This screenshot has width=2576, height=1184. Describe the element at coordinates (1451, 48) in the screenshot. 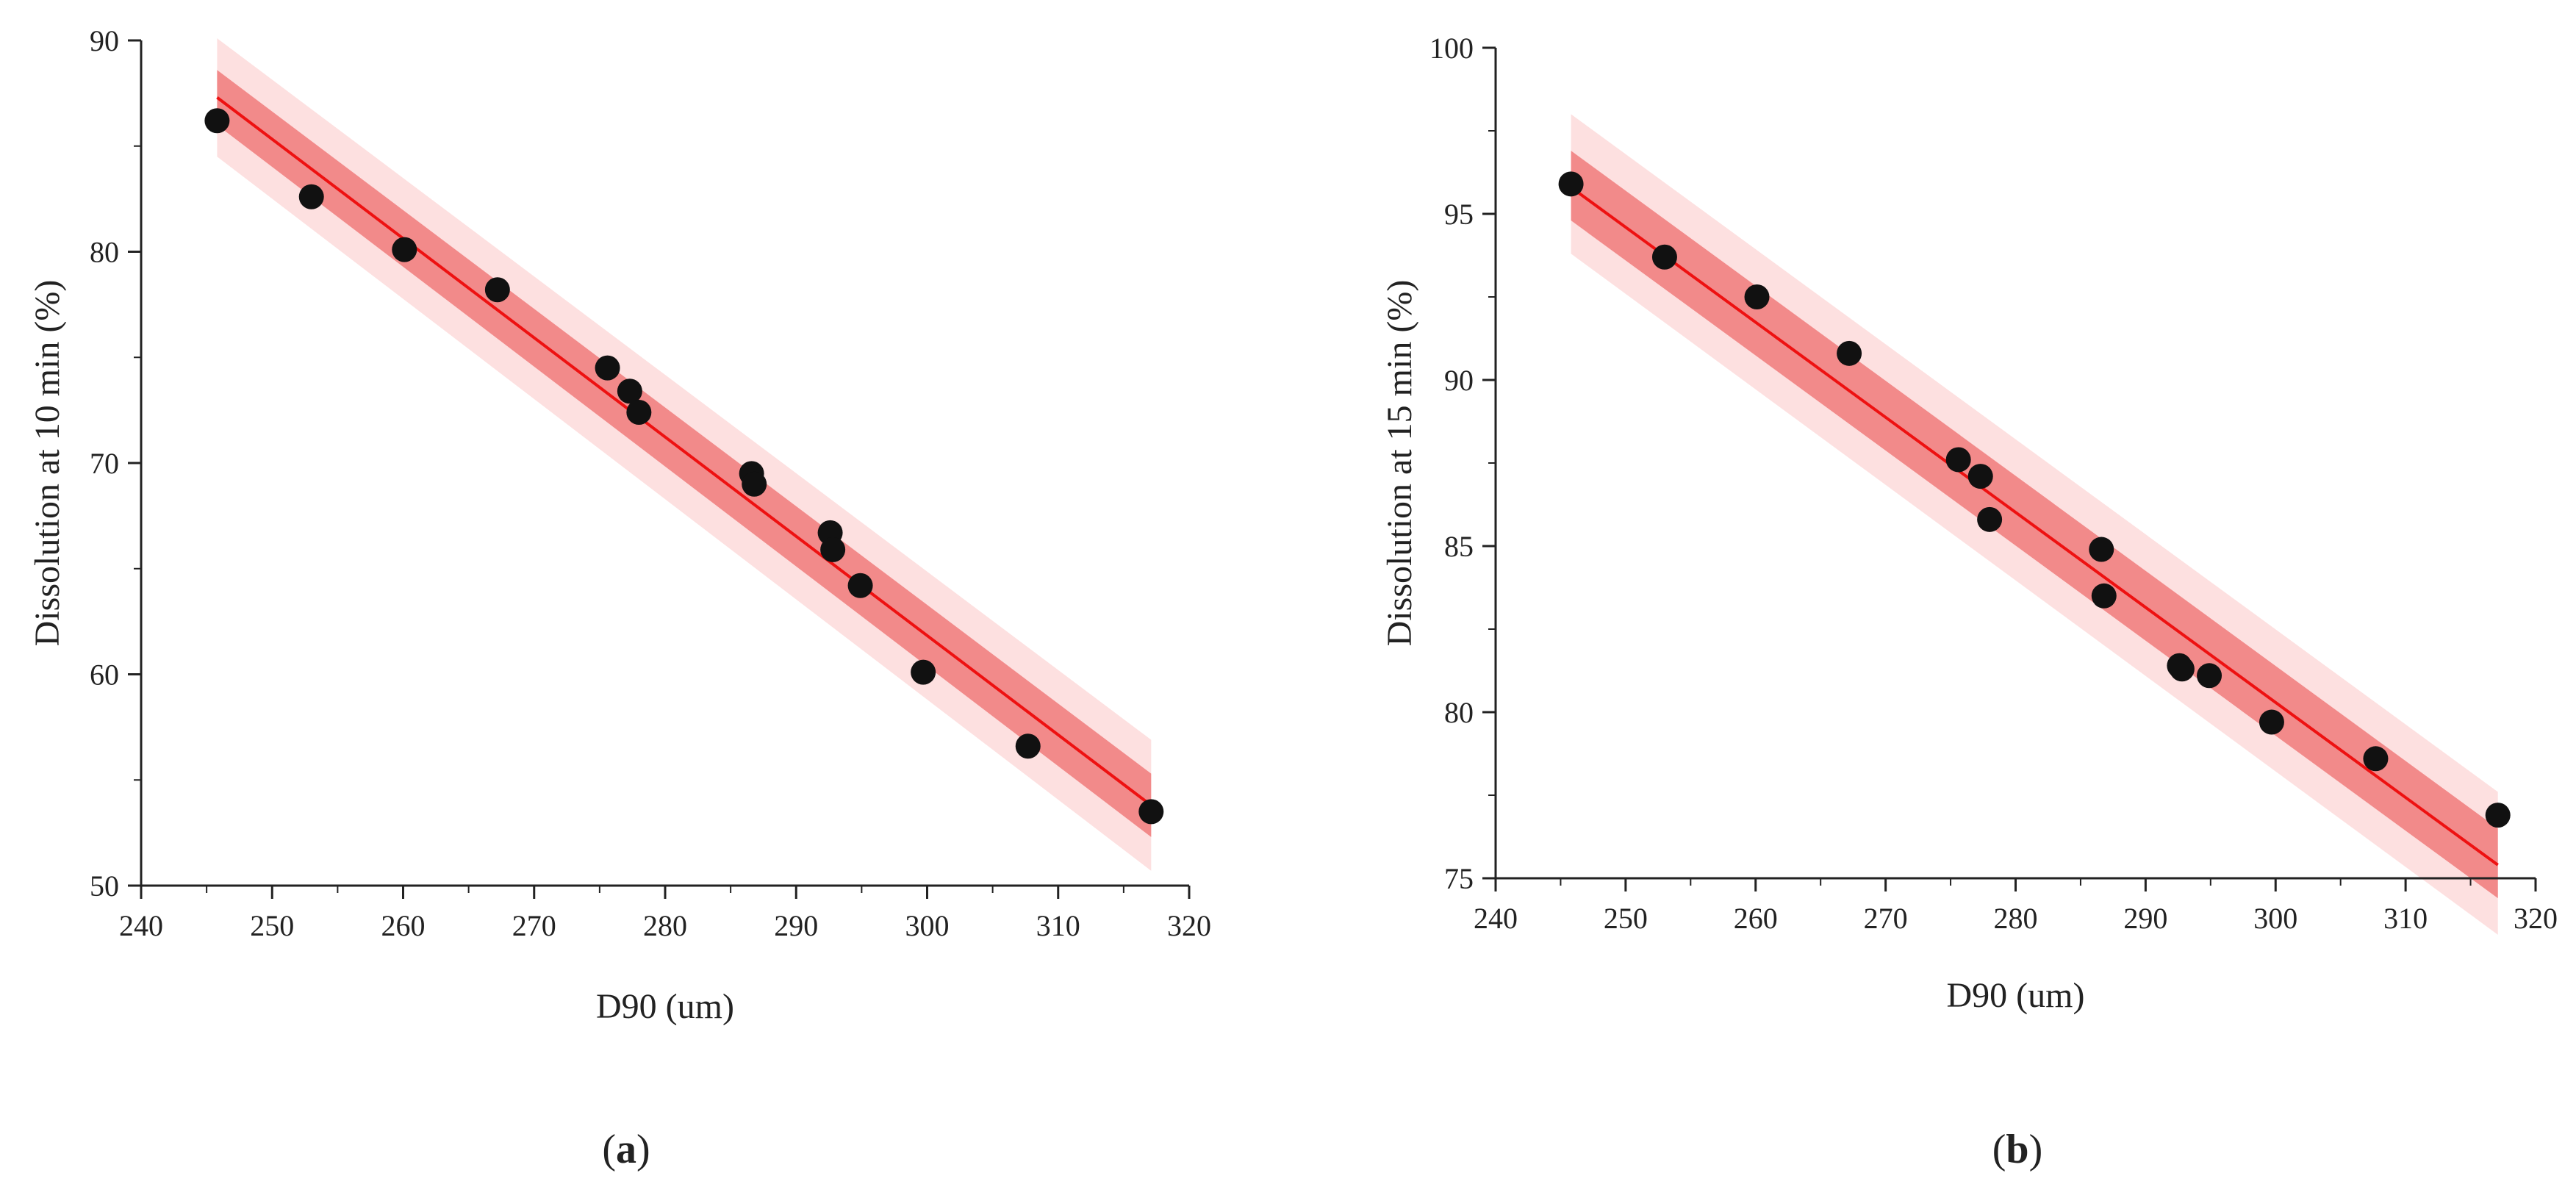

I see `y-tick-label: 100` at that location.